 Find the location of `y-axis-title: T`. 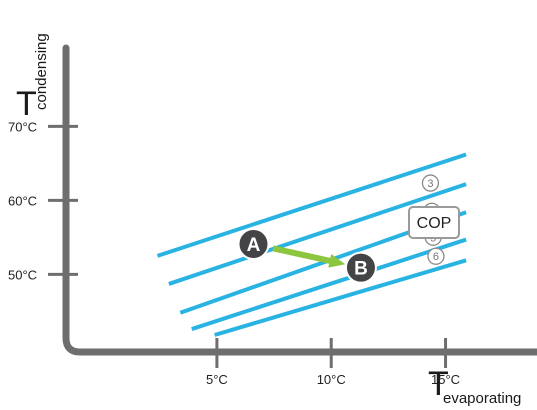

y-axis-title: T is located at coordinates (26, 104).